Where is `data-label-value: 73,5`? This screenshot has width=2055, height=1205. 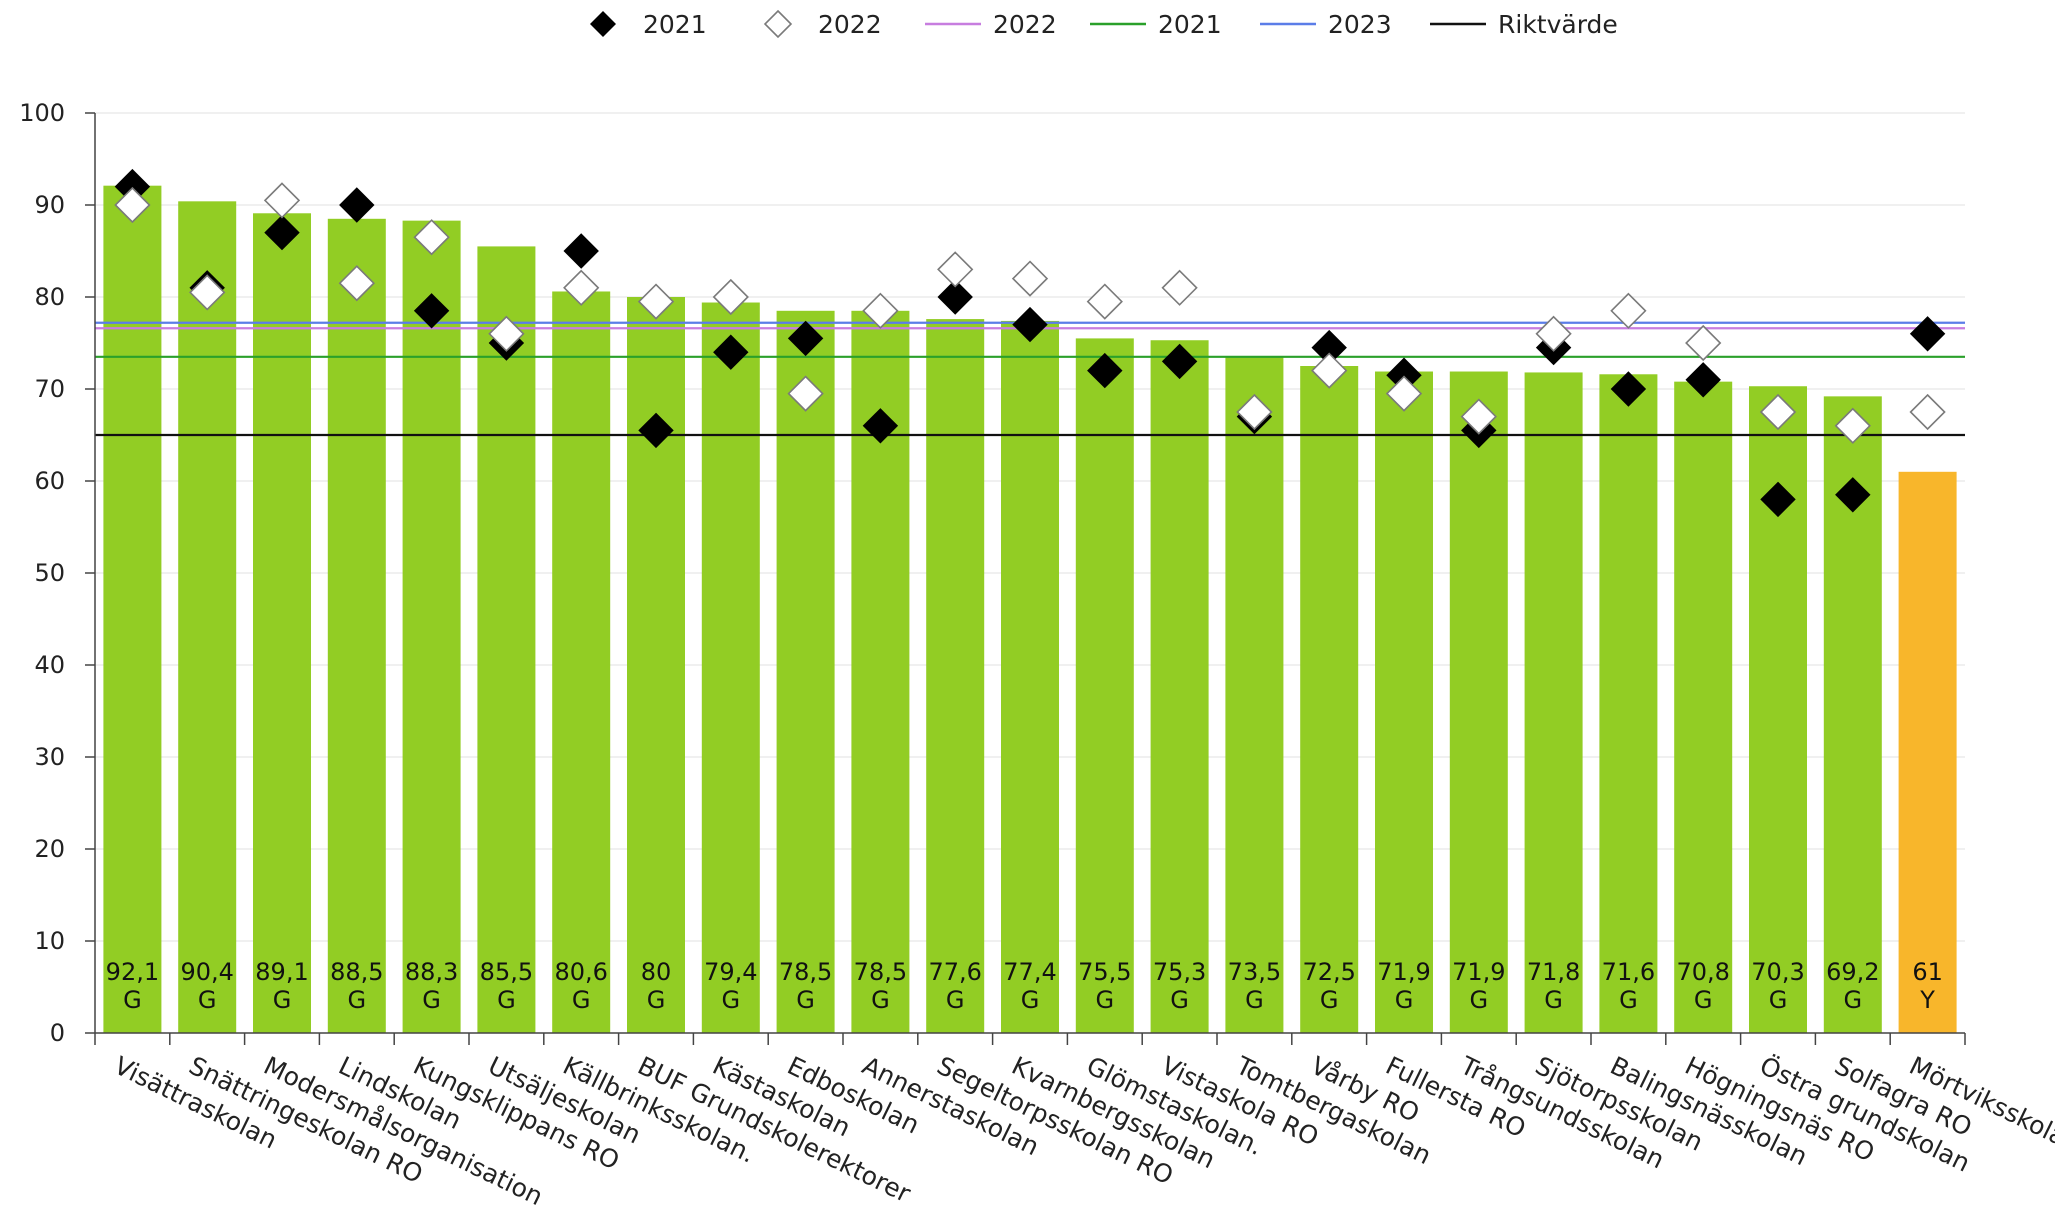 data-label-value: 73,5 is located at coordinates (1254, 972).